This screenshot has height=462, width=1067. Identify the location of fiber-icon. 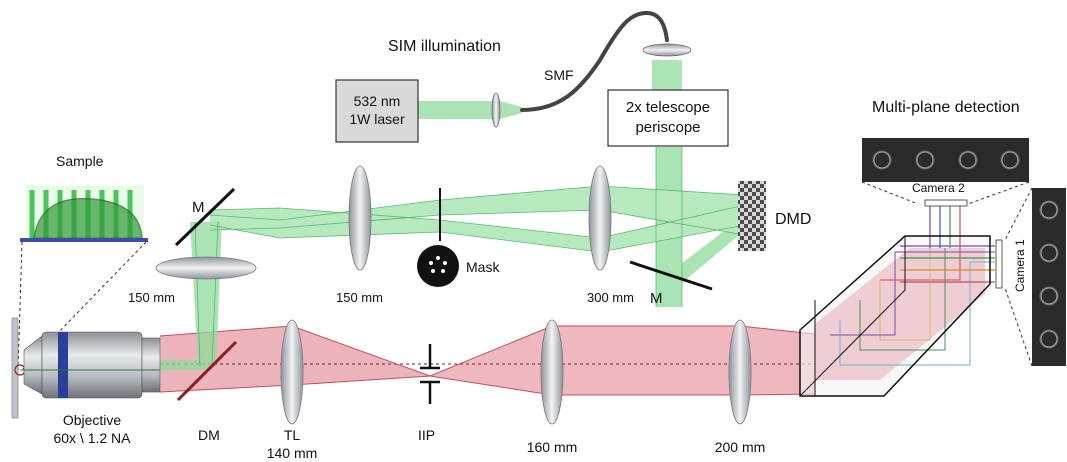
(594, 61).